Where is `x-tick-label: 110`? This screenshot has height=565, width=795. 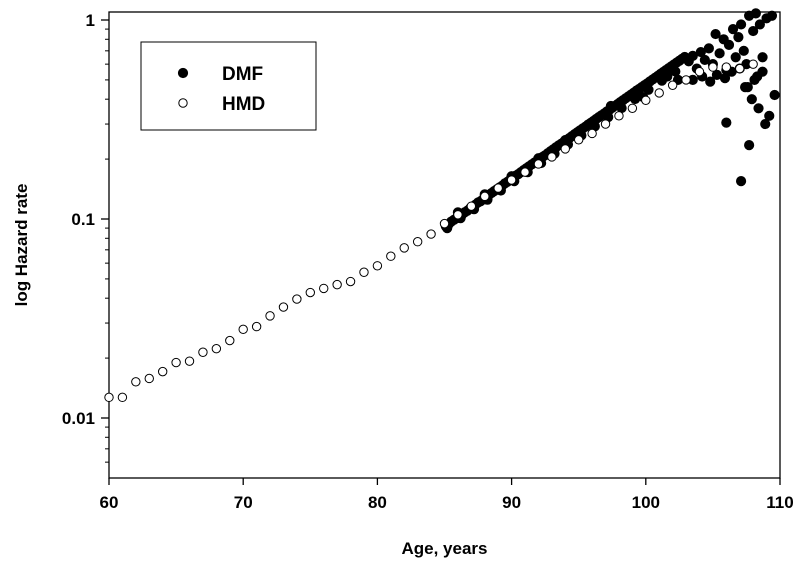
x-tick-label: 110 is located at coordinates (779, 502).